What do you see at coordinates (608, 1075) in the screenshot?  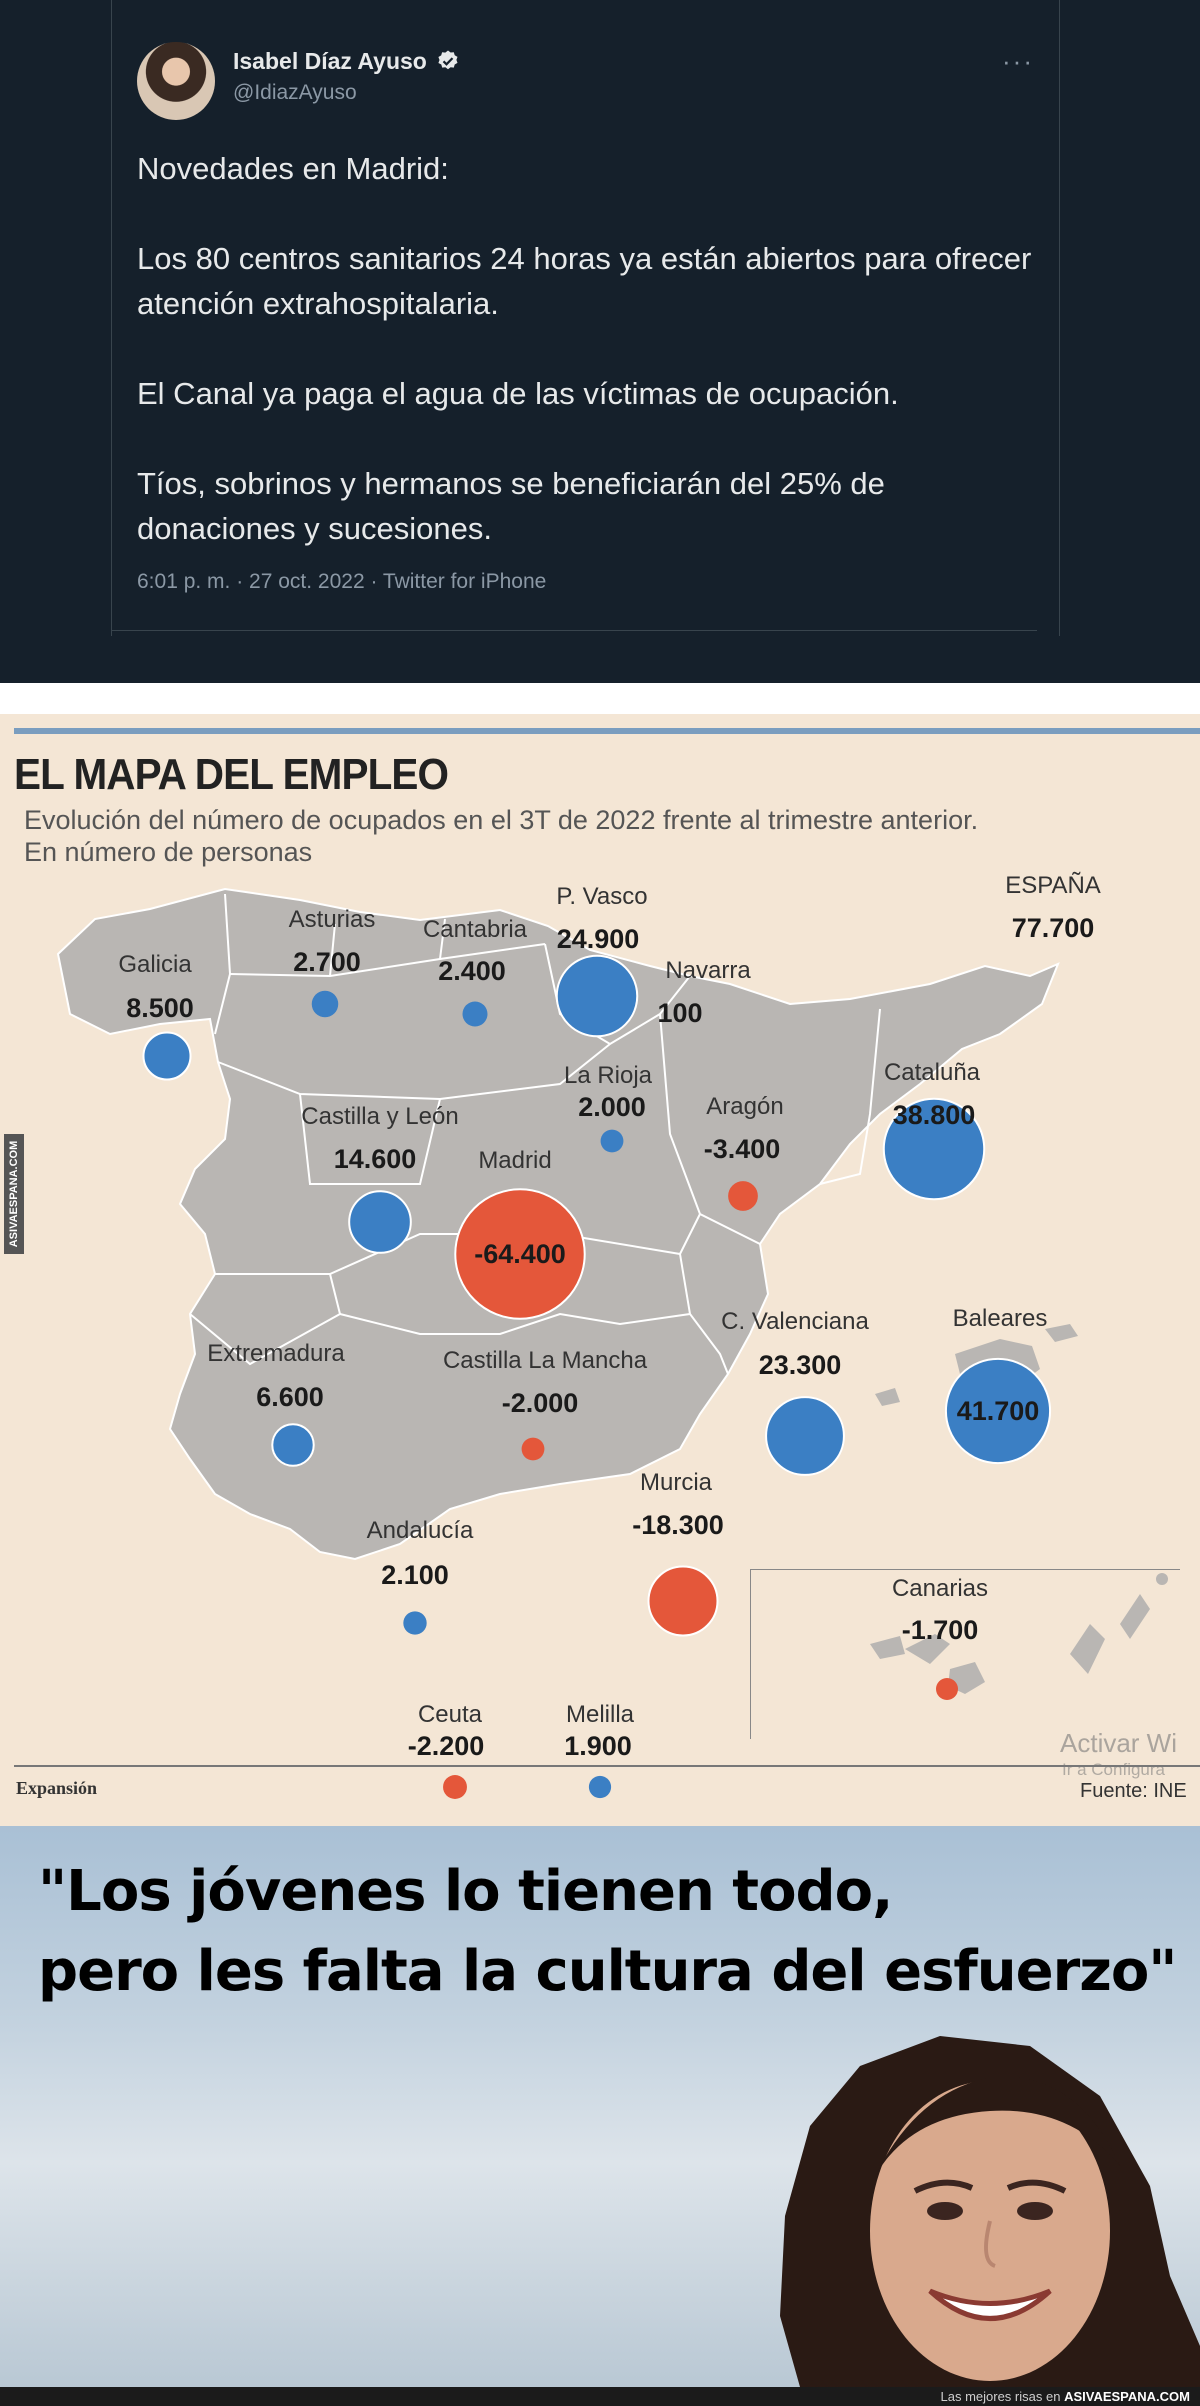 I see `region-name-la-rioja: La Rioja` at bounding box center [608, 1075].